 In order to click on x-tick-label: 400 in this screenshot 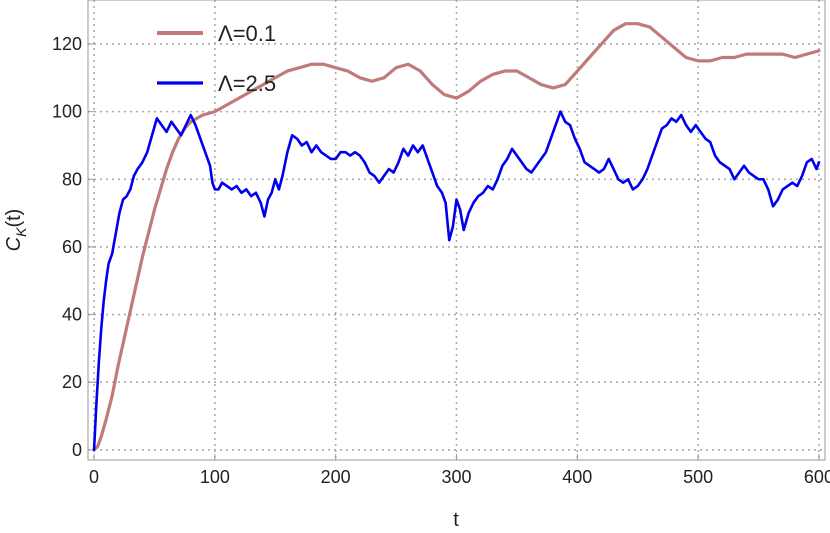, I will do `click(577, 477)`.